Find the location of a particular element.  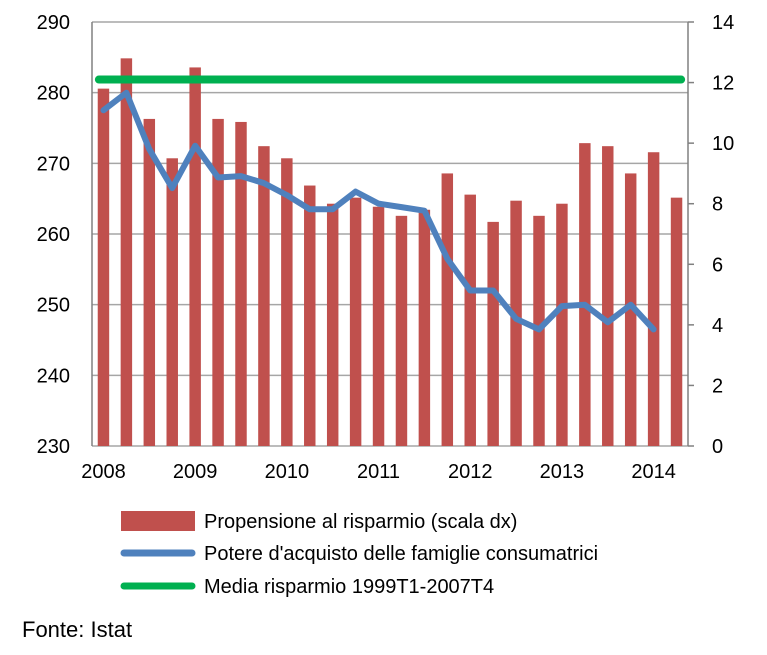

left-tick-label: 230 is located at coordinates (53, 447).